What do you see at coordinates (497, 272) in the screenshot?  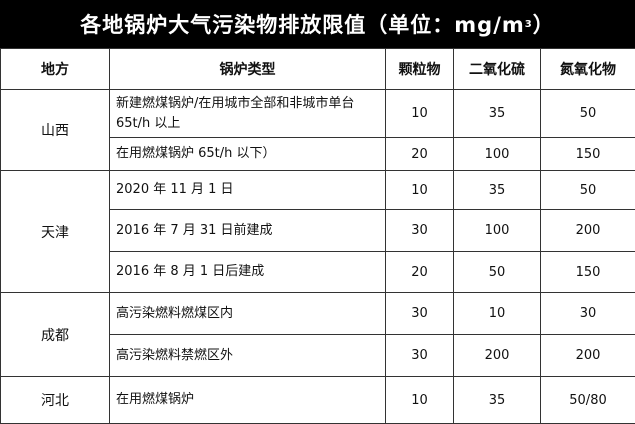 I see `so2-cell: 50` at bounding box center [497, 272].